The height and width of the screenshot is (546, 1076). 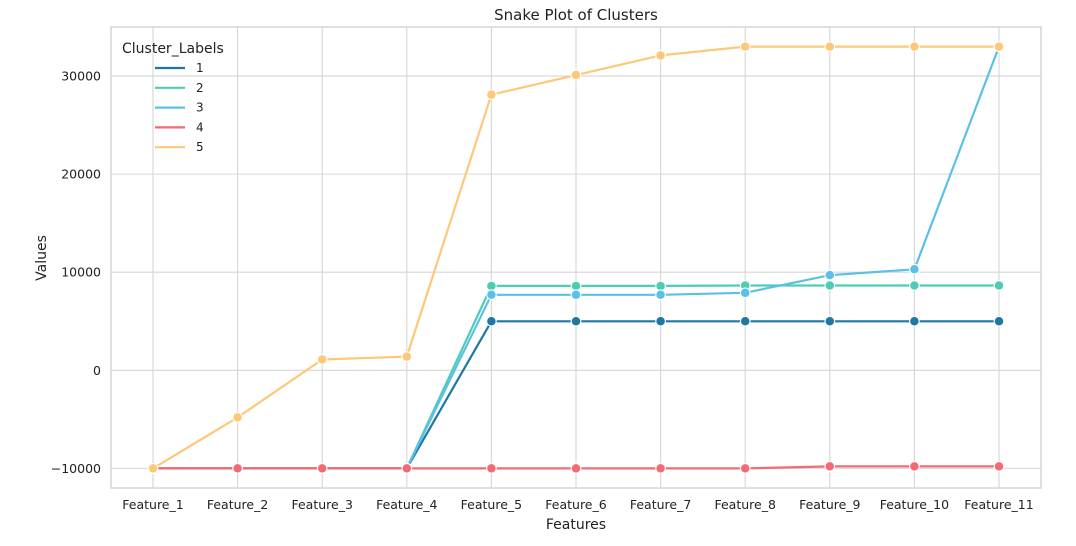 I want to click on y-tick-label: 20000, so click(x=81, y=174).